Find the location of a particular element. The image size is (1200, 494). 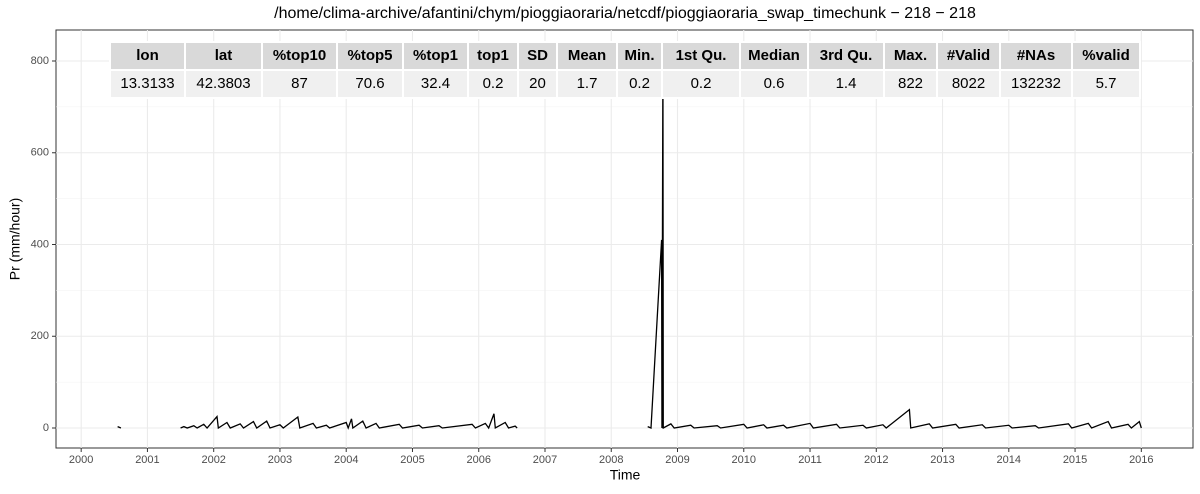

table-header-text: Max. is located at coordinates (910, 55).